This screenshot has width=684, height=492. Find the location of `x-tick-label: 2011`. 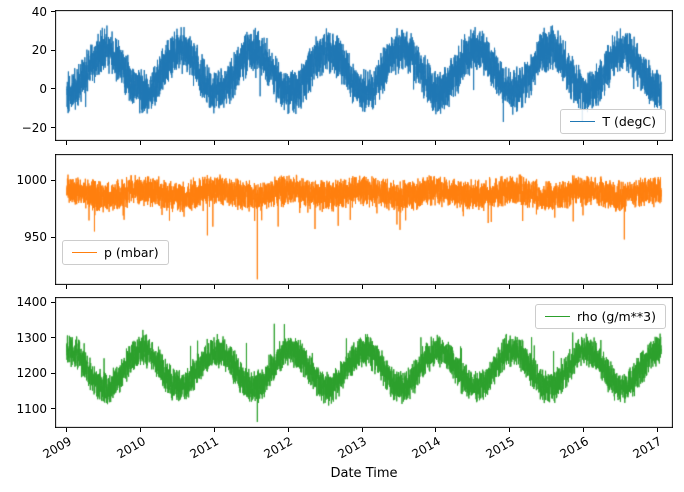

x-tick-label: 2011 is located at coordinates (205, 448).